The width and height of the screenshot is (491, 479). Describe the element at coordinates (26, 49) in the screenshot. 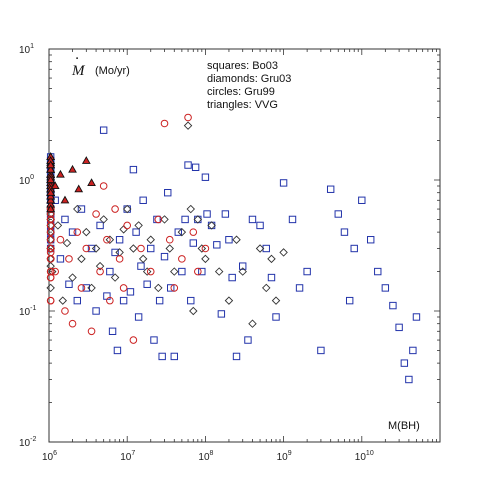

I see `y-tick-label: 10¹` at that location.